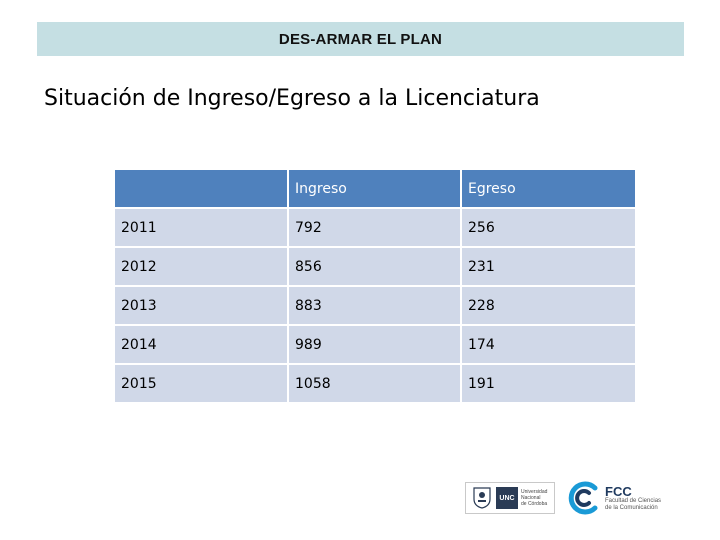 The width and height of the screenshot is (720, 540). I want to click on table-row: 2014 989 174, so click(375, 344).